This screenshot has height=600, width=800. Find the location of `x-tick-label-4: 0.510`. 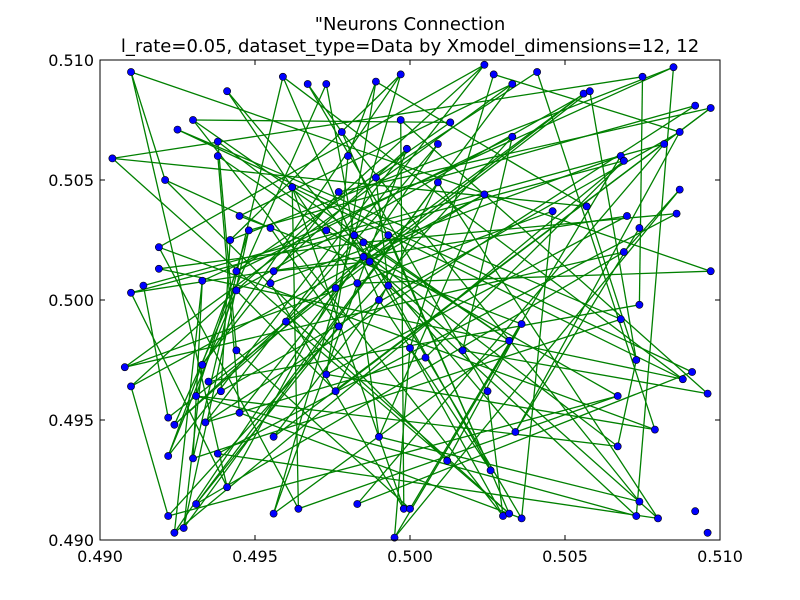

x-tick-label-4: 0.510 is located at coordinates (720, 556).